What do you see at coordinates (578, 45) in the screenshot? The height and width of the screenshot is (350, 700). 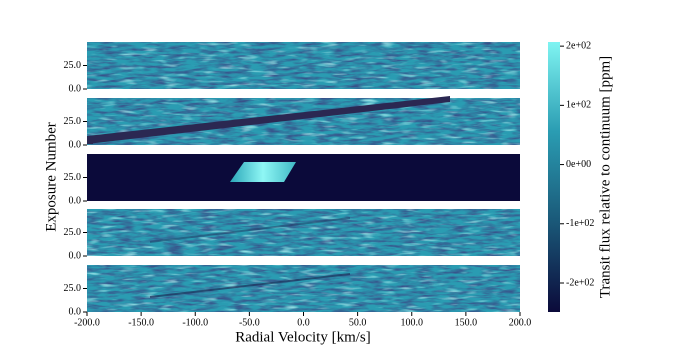 I see `colorbar-tick-label: 2e+02` at bounding box center [578, 45].